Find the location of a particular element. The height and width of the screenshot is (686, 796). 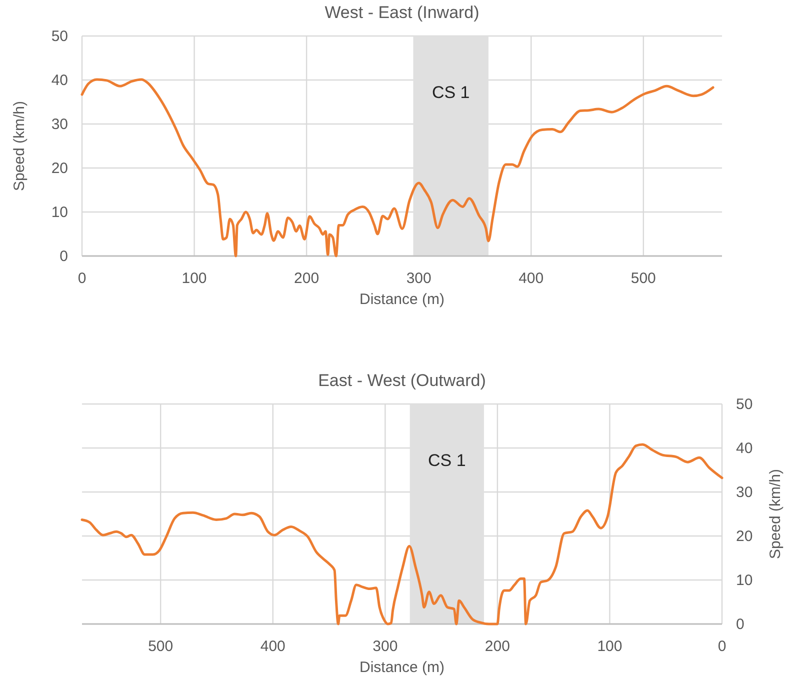

y2-tick-label: 0 is located at coordinates (740, 624).